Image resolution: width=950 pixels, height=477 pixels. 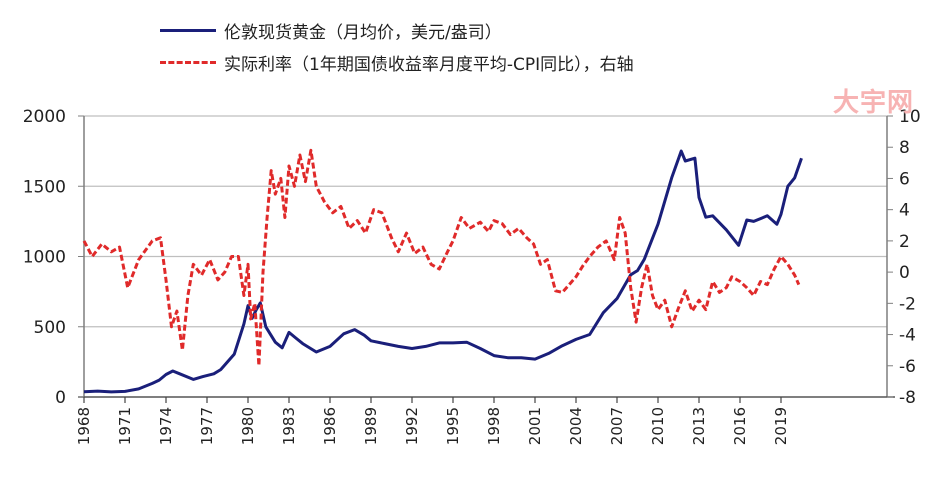 I want to click on right-tick-label: -8, so click(x=907, y=398).